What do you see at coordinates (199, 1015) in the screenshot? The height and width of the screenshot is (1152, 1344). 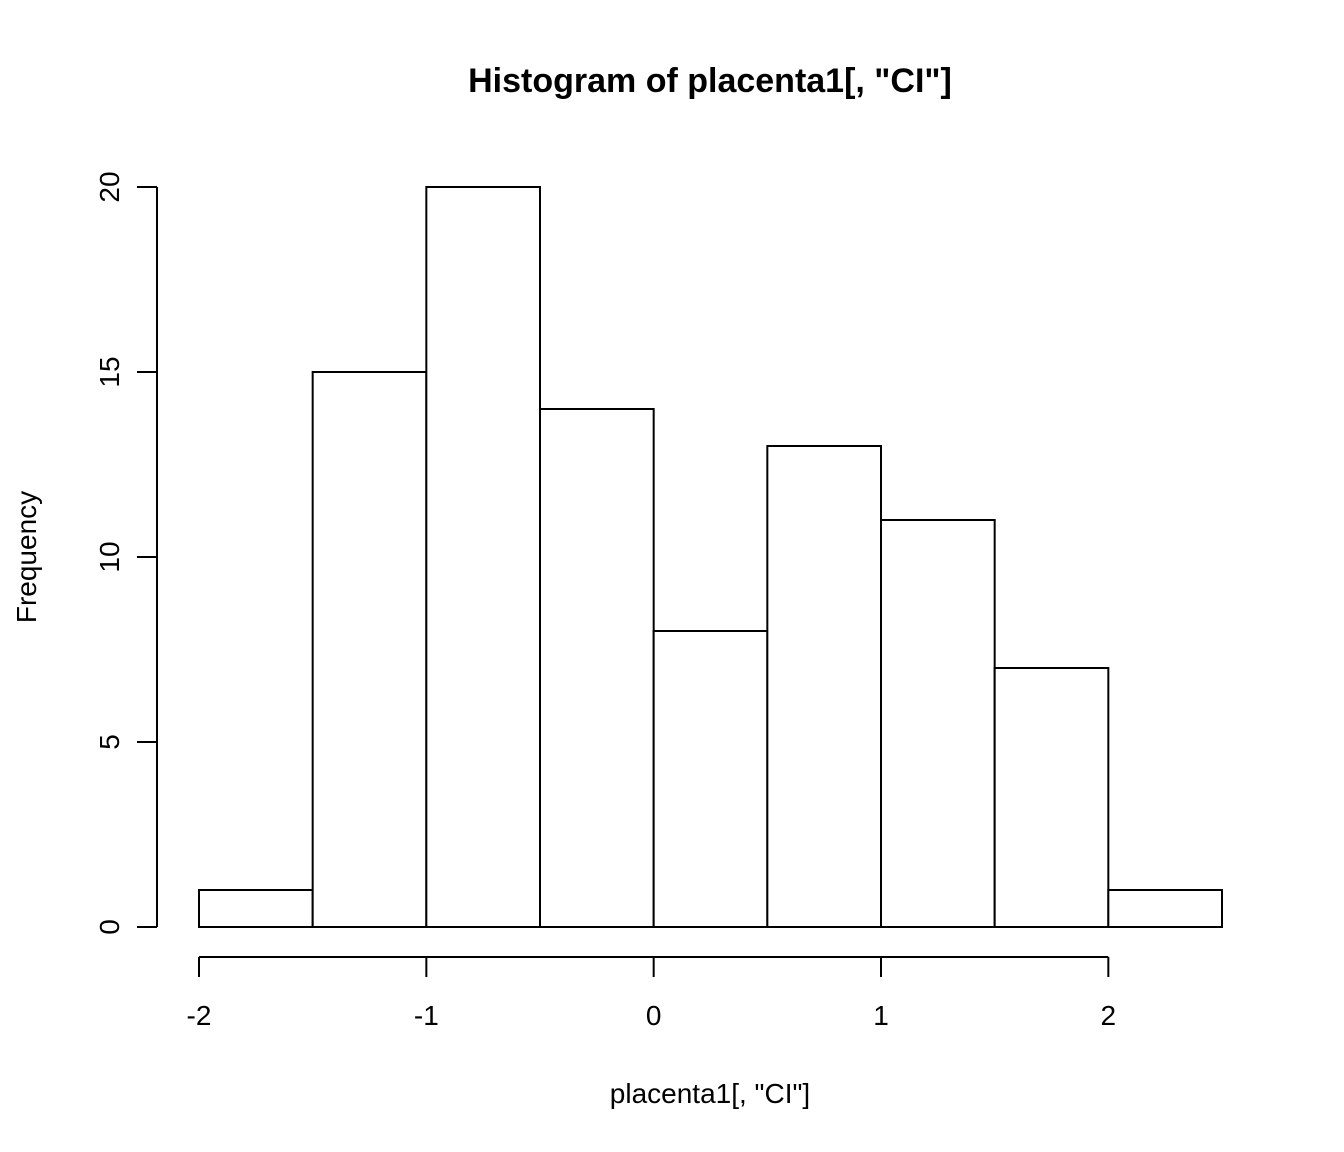 I see `x-tick-label: -2` at bounding box center [199, 1015].